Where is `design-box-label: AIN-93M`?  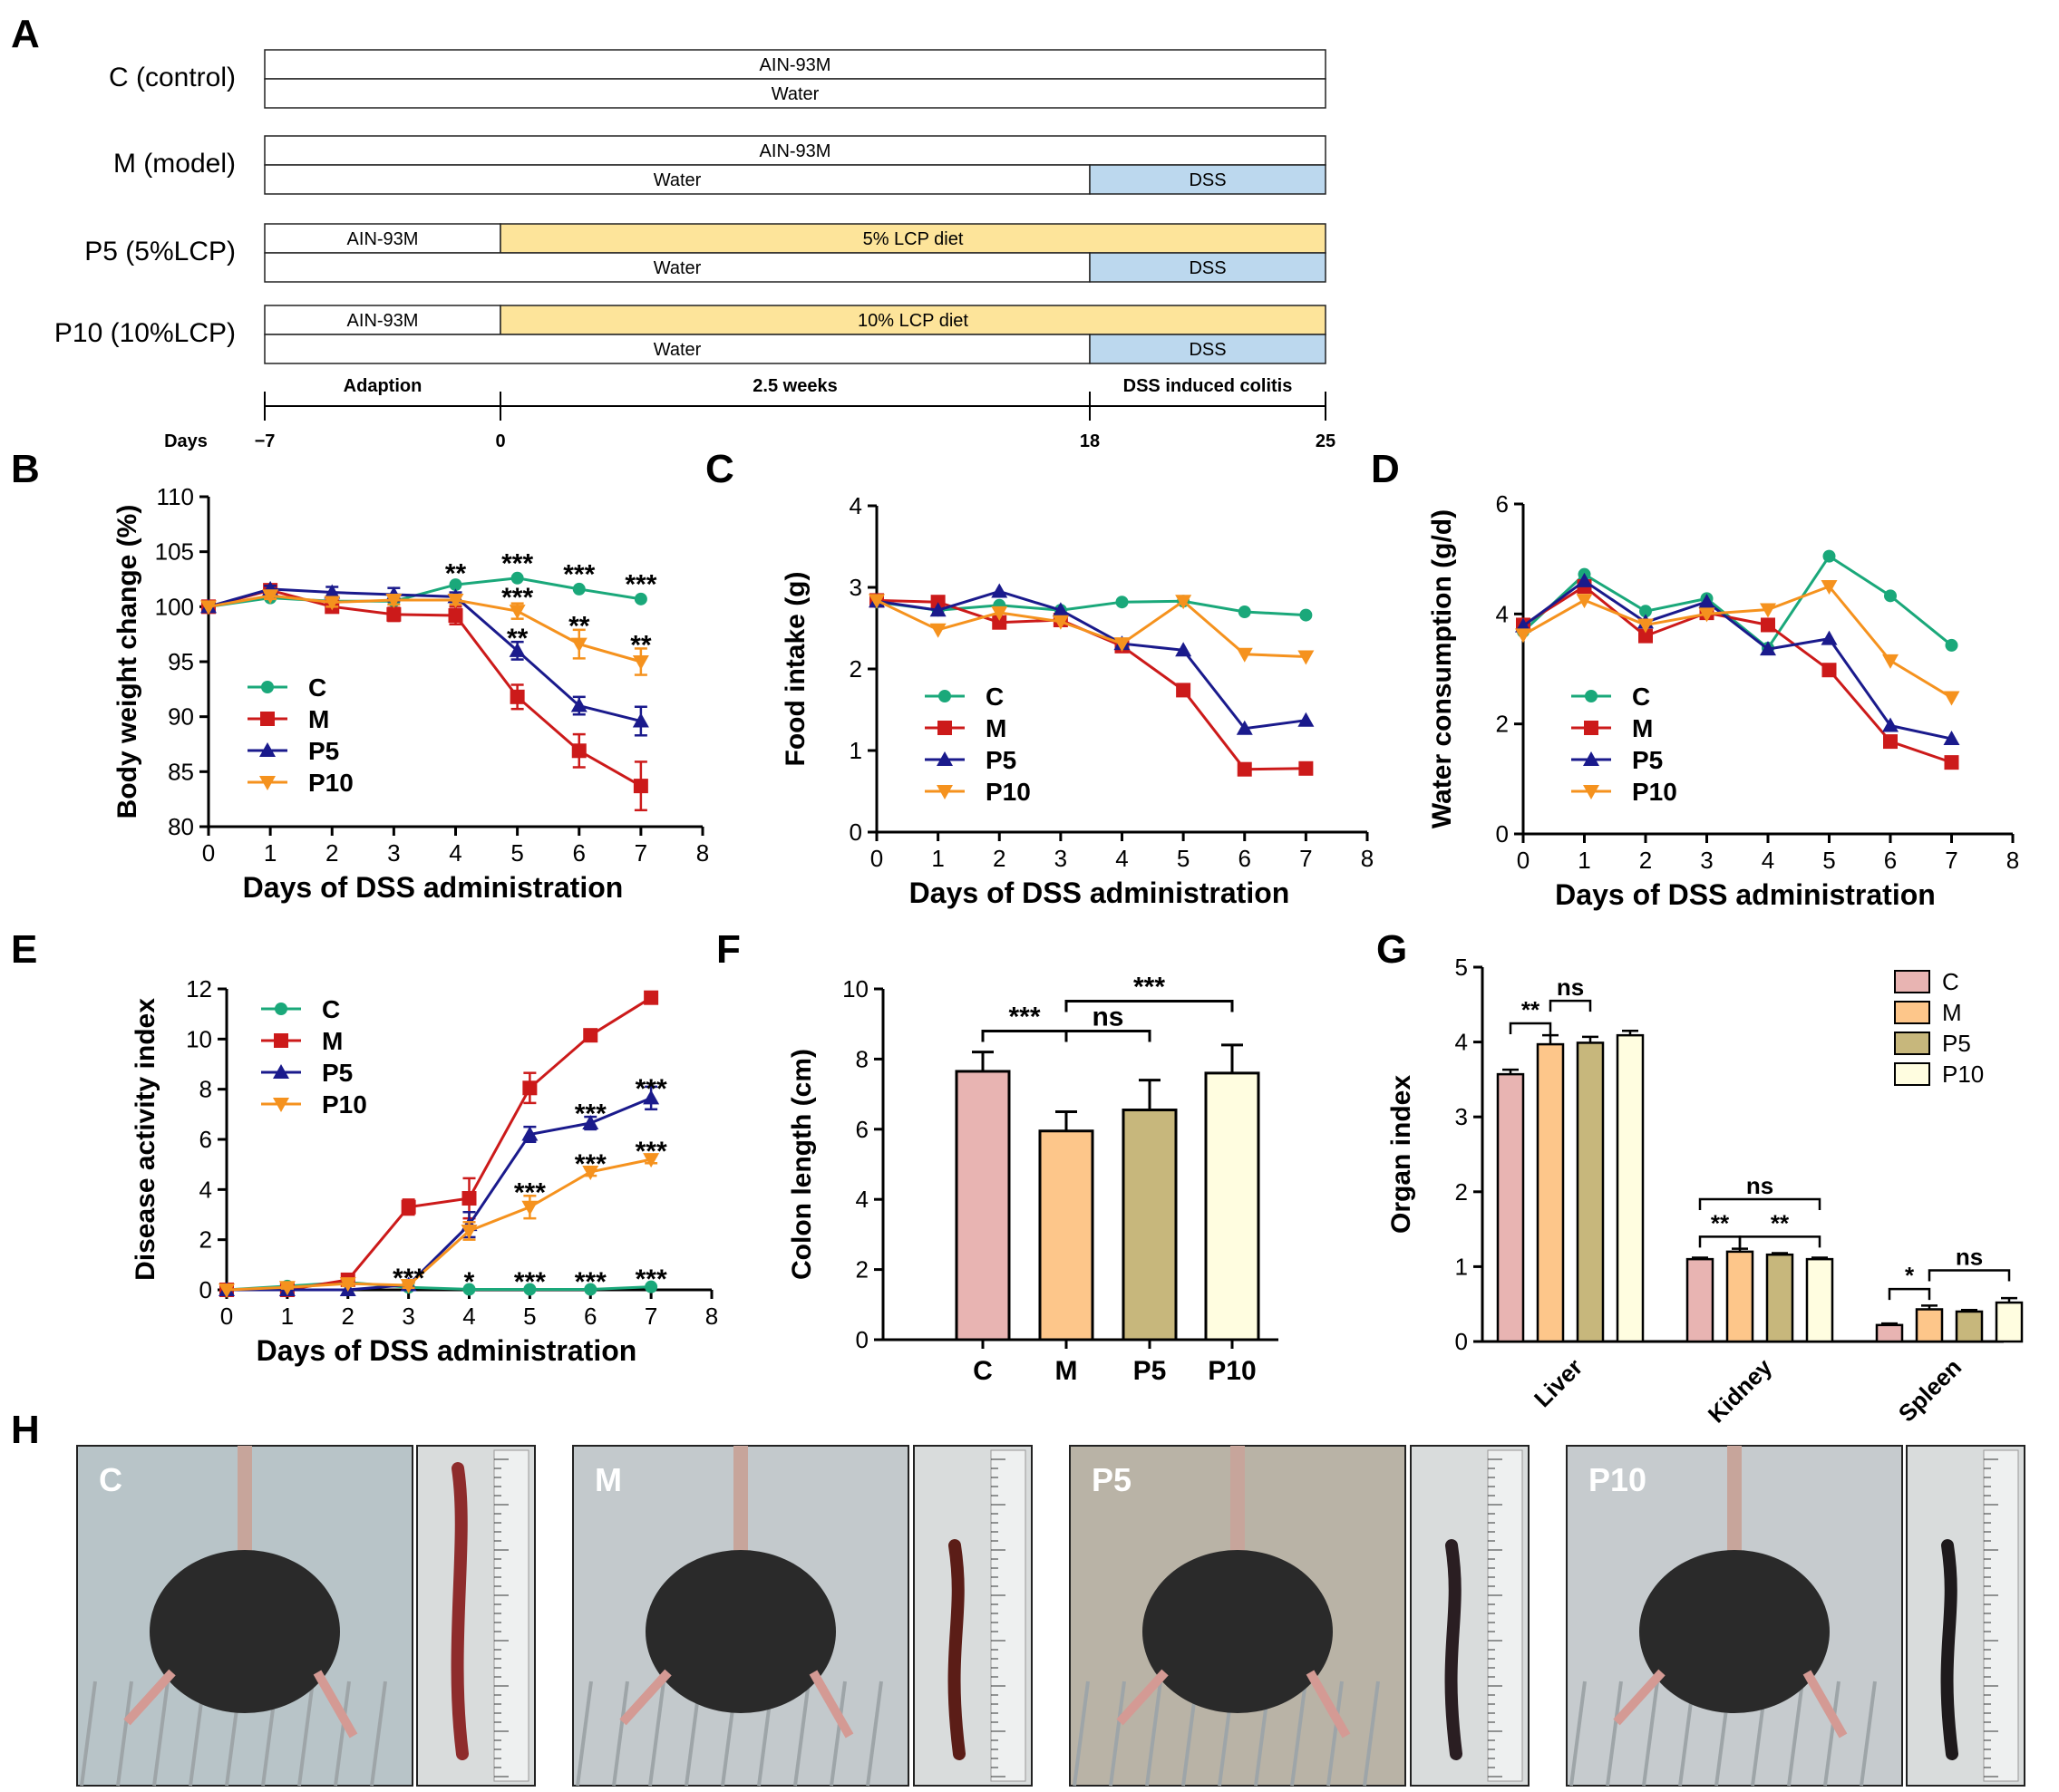
design-box-label: AIN-93M is located at coordinates (383, 239).